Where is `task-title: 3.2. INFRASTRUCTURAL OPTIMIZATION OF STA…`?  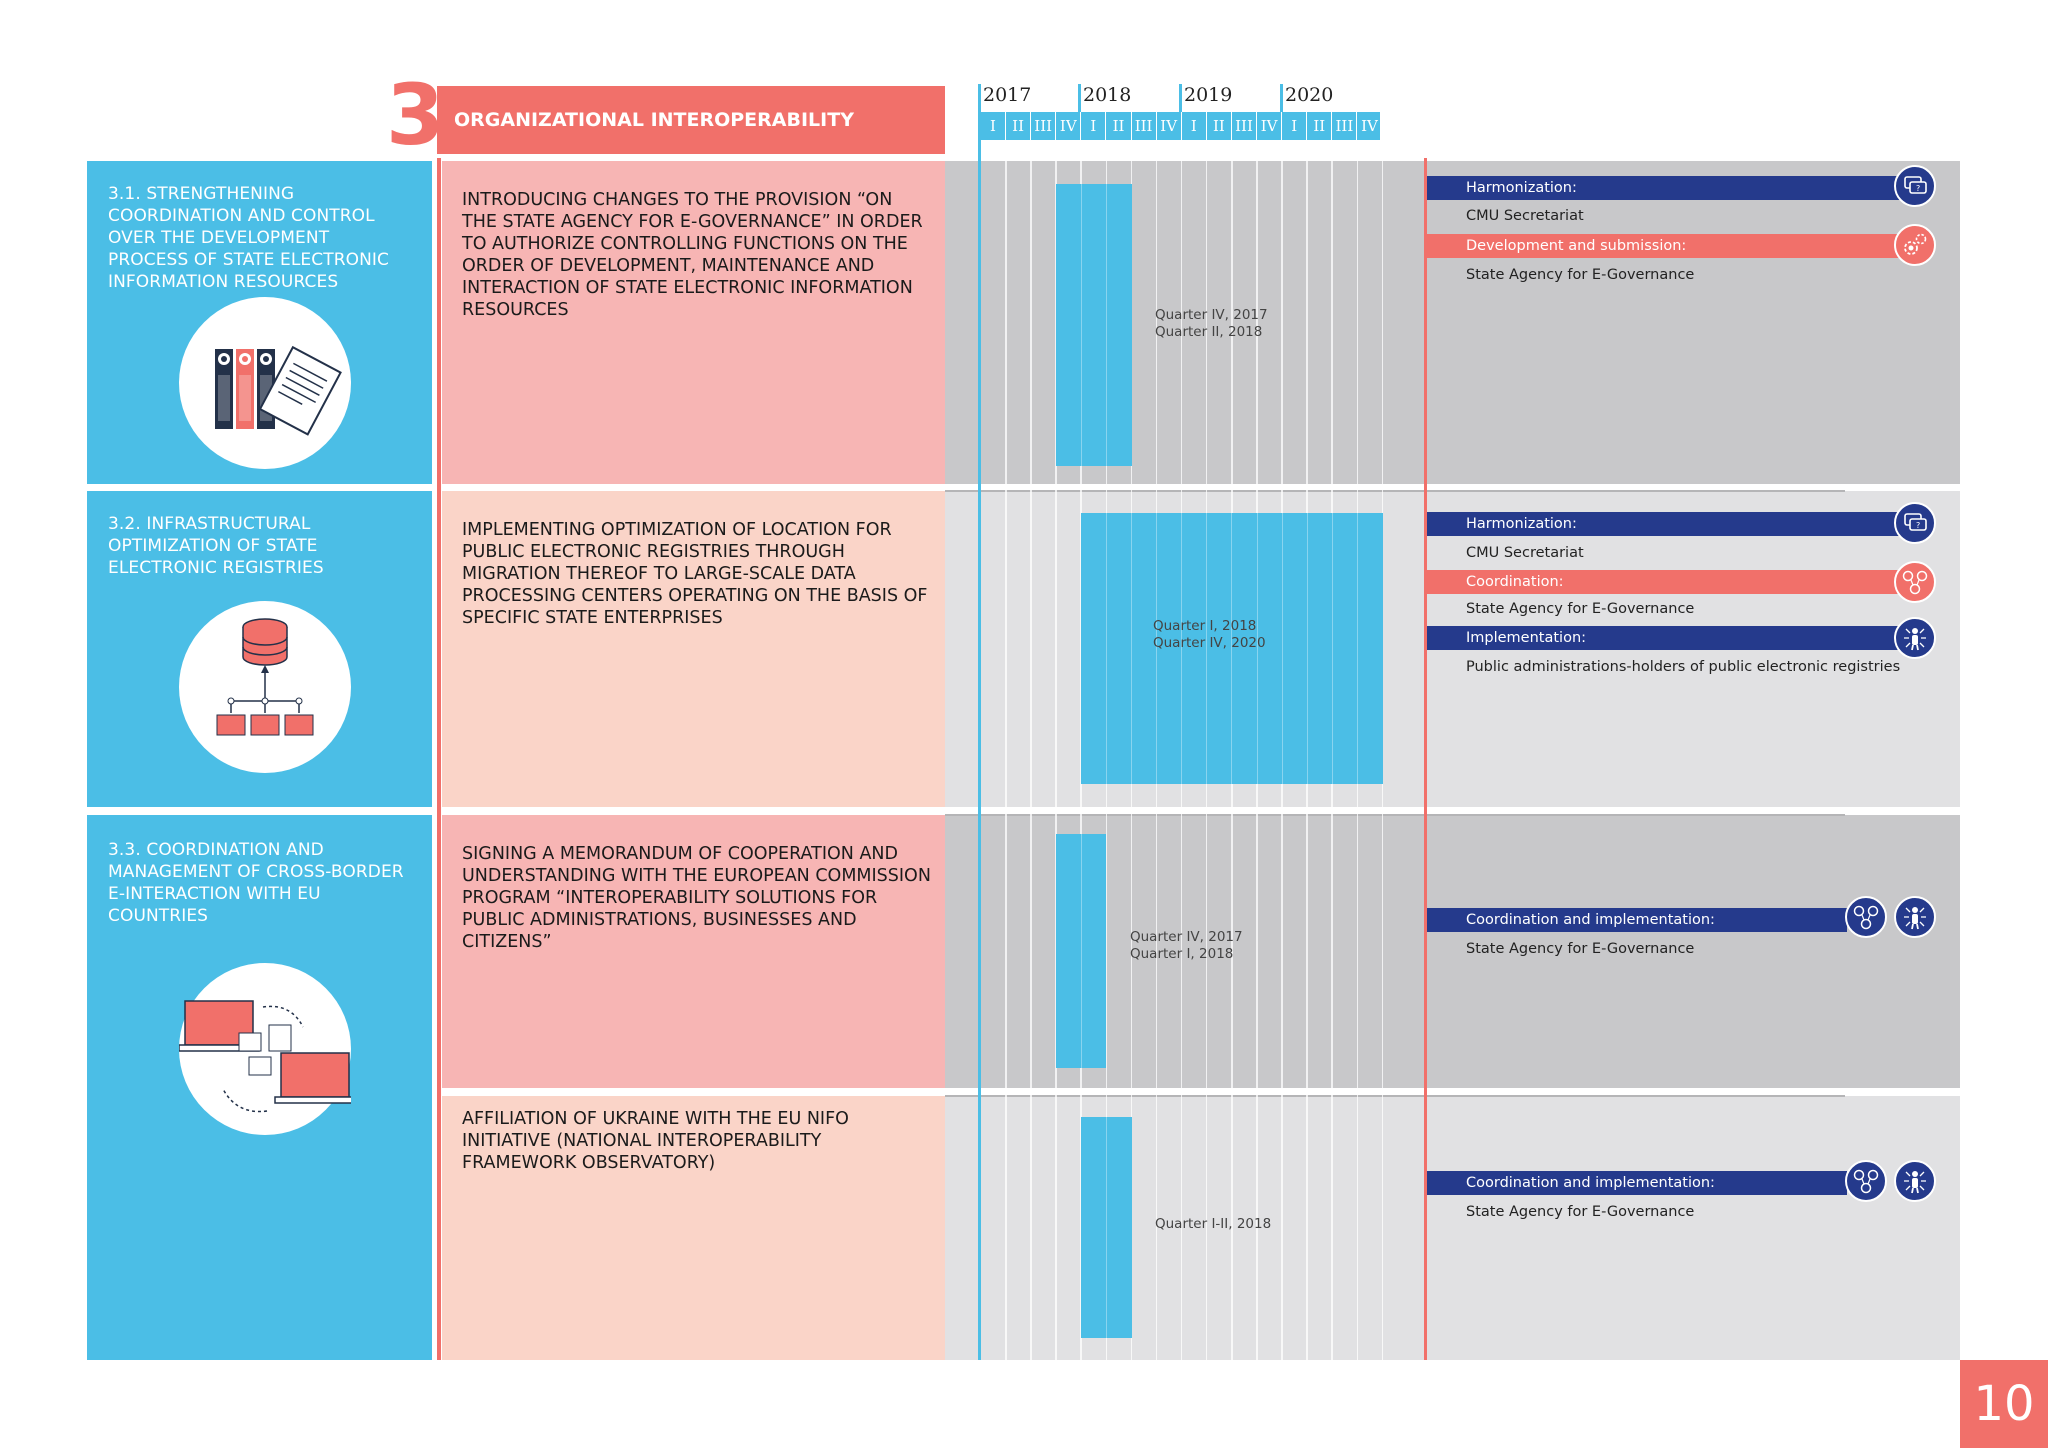
task-title: 3.2. INFRASTRUCTURAL OPTIMIZATION OF STA… is located at coordinates (216, 546).